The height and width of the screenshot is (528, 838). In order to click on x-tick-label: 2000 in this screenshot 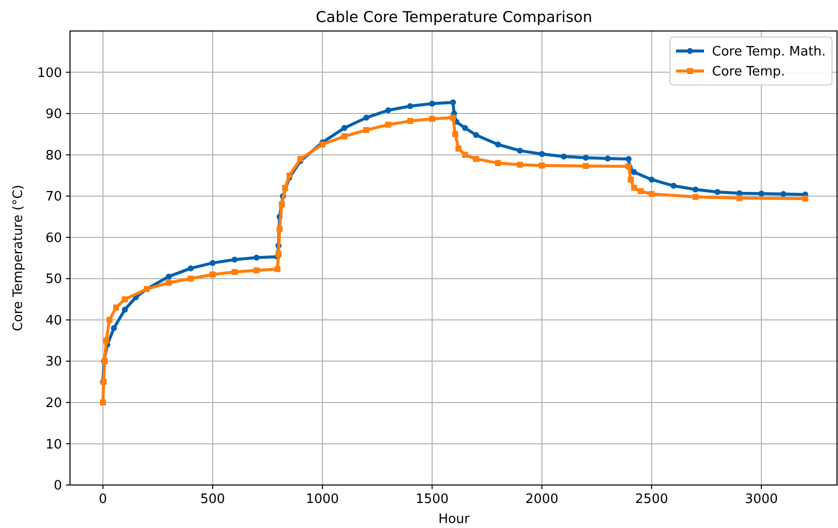, I will do `click(541, 499)`.